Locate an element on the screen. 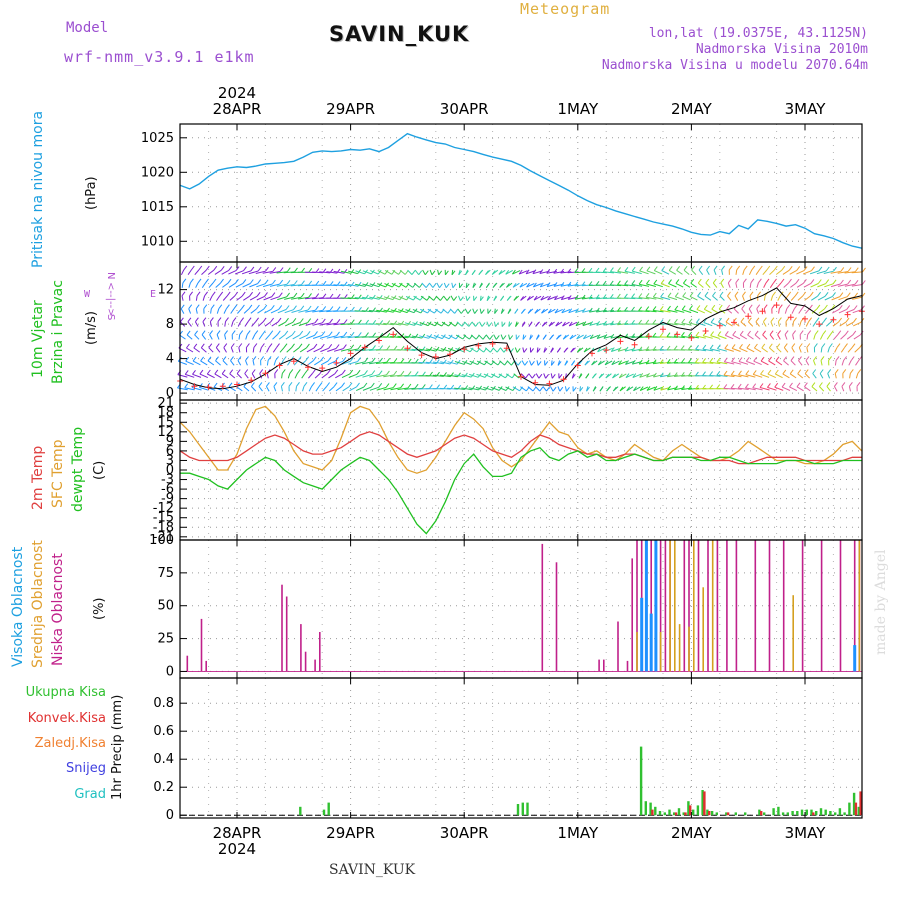 The height and width of the screenshot is (900, 900). wind-marker is located at coordinates (237, 384).